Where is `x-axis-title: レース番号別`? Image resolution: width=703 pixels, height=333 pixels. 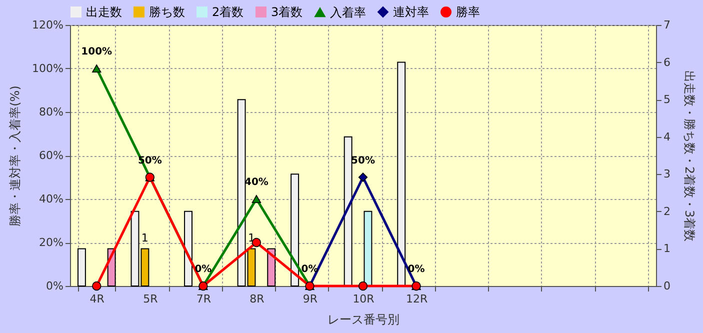
x-axis-title: レース番号別 is located at coordinates (364, 319).